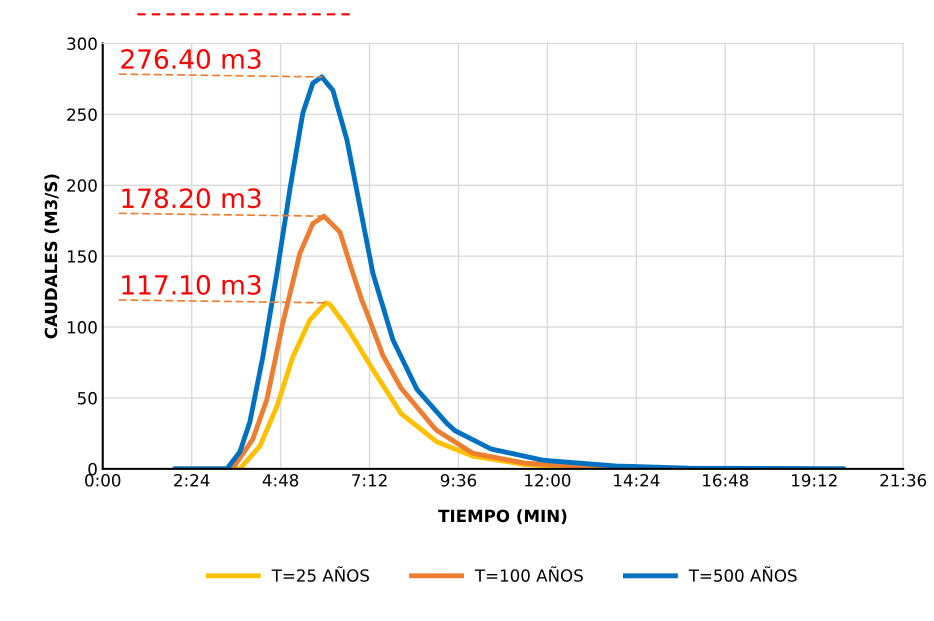  Describe the element at coordinates (102, 480) in the screenshot. I see `x-tick-label: 0:00` at that location.